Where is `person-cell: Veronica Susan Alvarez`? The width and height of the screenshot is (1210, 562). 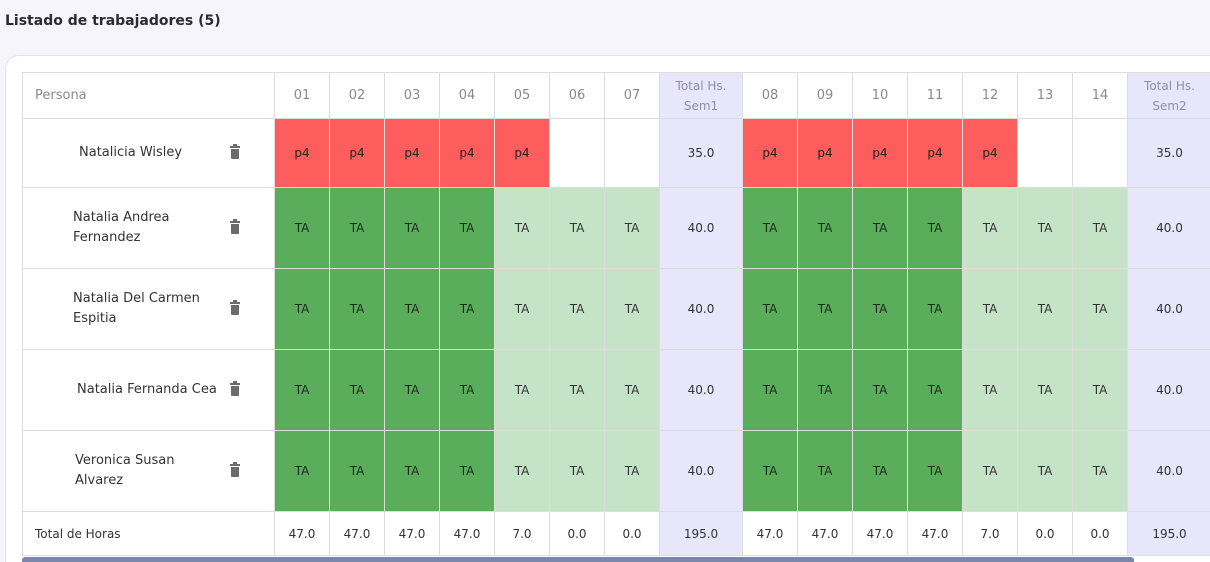
person-cell: Veronica Susan Alvarez is located at coordinates (148, 471).